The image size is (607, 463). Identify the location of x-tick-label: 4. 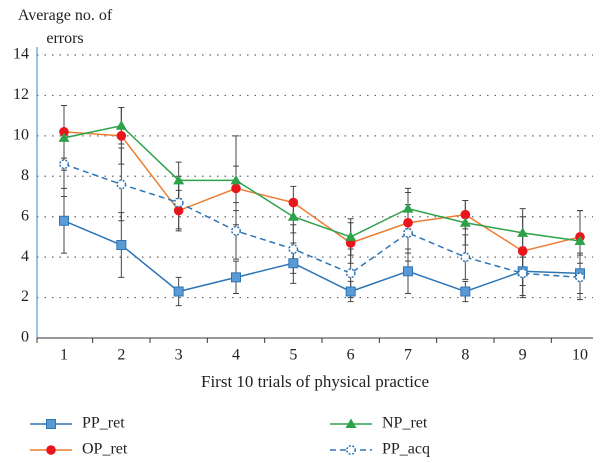
(236, 355).